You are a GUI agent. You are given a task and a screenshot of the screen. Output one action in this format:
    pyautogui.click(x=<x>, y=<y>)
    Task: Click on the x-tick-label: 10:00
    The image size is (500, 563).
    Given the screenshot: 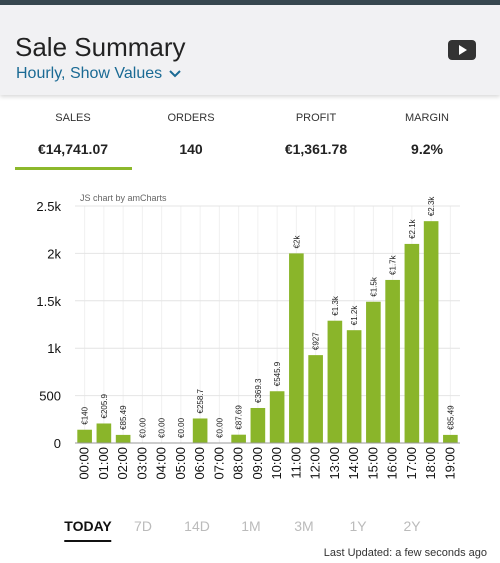 What is the action you would take?
    pyautogui.click(x=276, y=463)
    